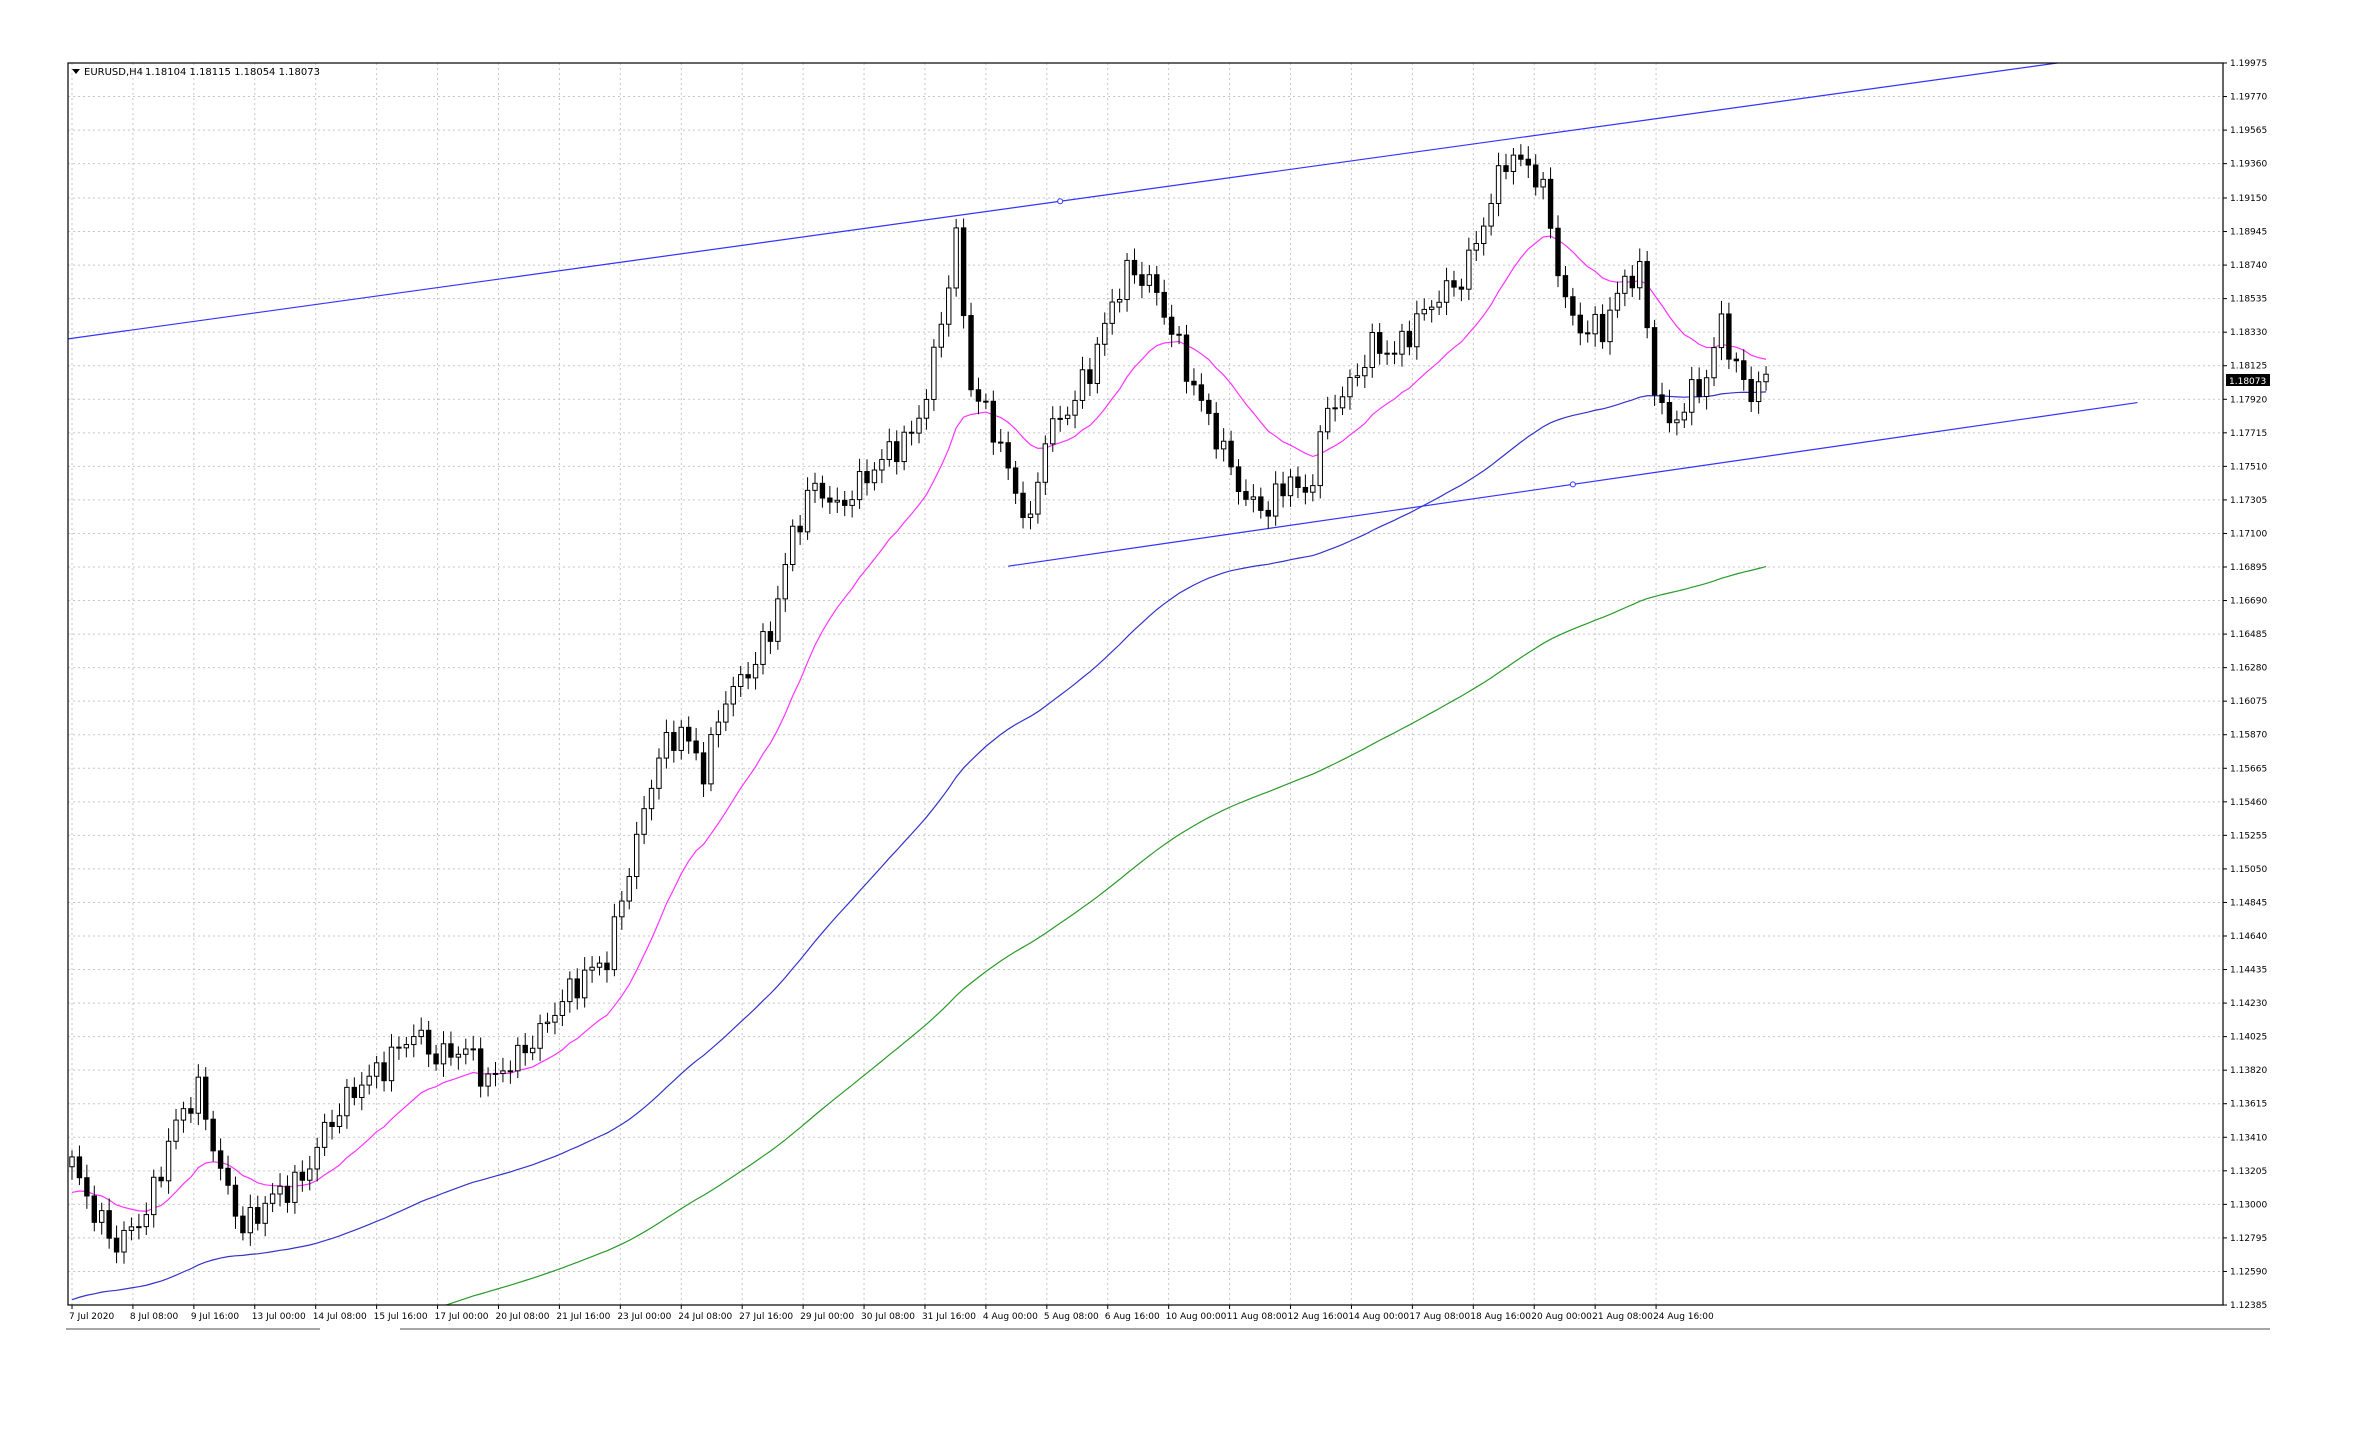 The width and height of the screenshot is (2372, 1436). Describe the element at coordinates (583, 1317) in the screenshot. I see `x-tick-label: 21 Jul 16:00` at that location.